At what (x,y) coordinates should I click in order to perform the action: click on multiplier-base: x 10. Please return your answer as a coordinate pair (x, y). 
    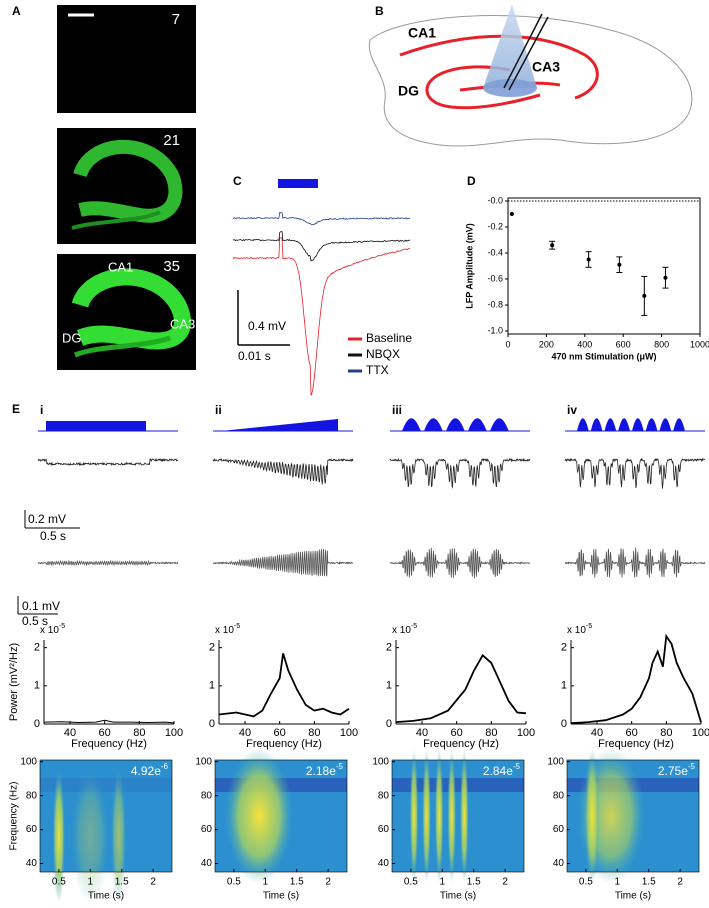
    Looking at the image, I should click on (49, 630).